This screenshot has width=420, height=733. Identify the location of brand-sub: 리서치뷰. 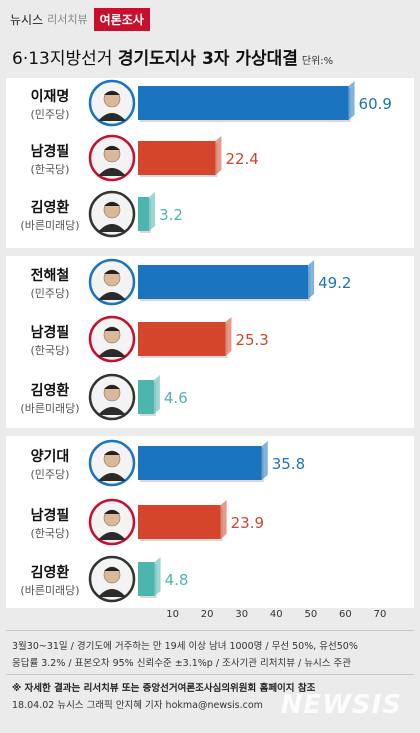
(67, 19).